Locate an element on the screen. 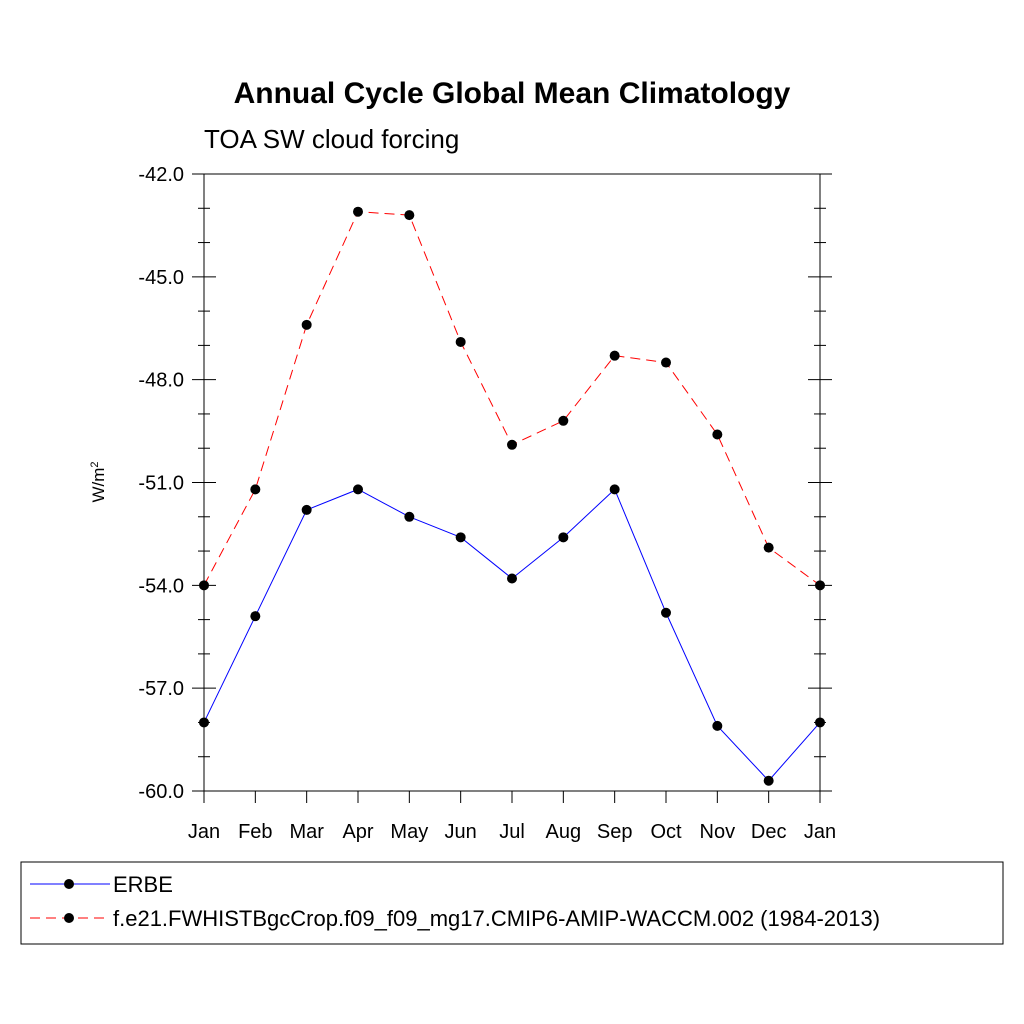  legend-box is located at coordinates (512, 903).